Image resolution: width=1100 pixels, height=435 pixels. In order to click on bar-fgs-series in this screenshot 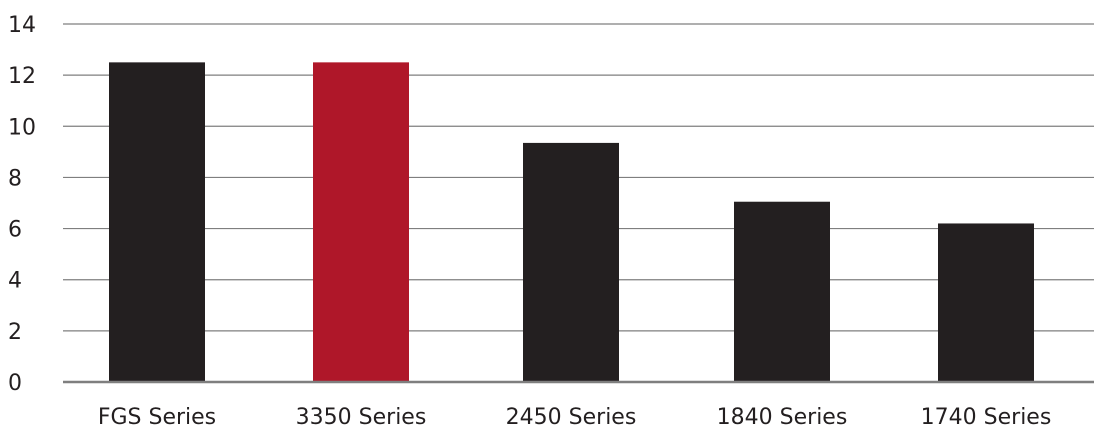, I will do `click(157, 222)`.